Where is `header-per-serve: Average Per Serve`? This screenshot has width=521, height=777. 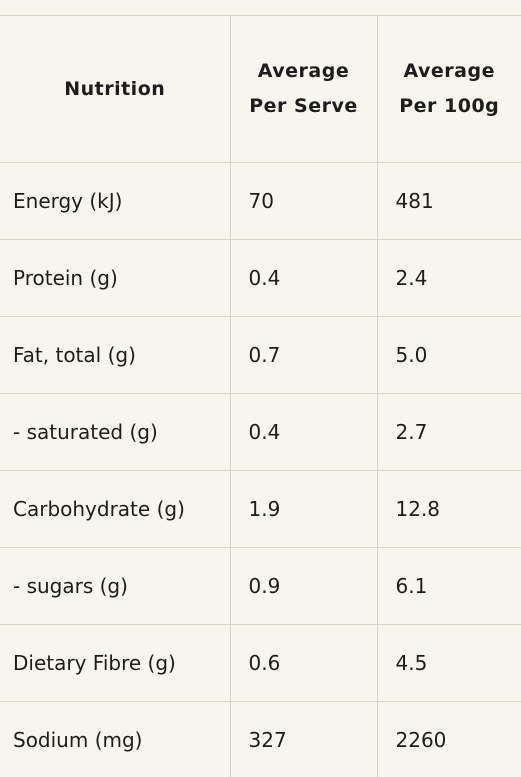
header-per-serve: Average Per Serve is located at coordinates (304, 89).